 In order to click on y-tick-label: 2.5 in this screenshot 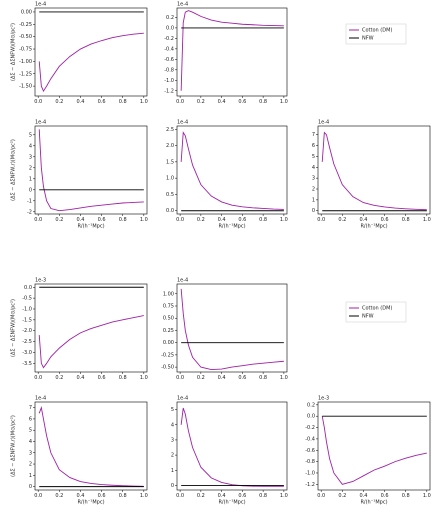, I will do `click(170, 130)`.